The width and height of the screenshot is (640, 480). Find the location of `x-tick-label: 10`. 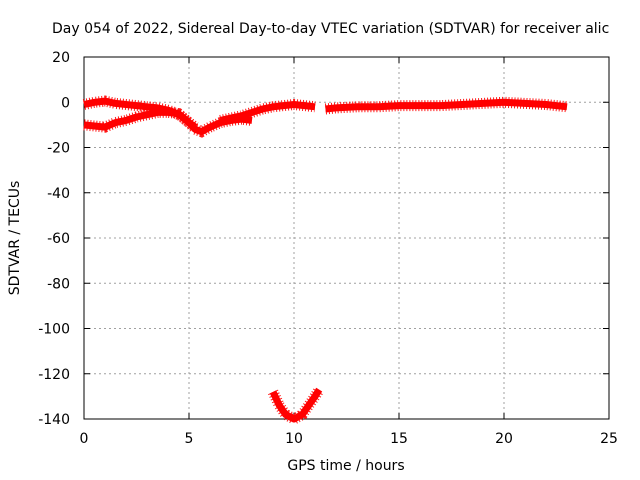

x-tick-label: 10 is located at coordinates (294, 439).